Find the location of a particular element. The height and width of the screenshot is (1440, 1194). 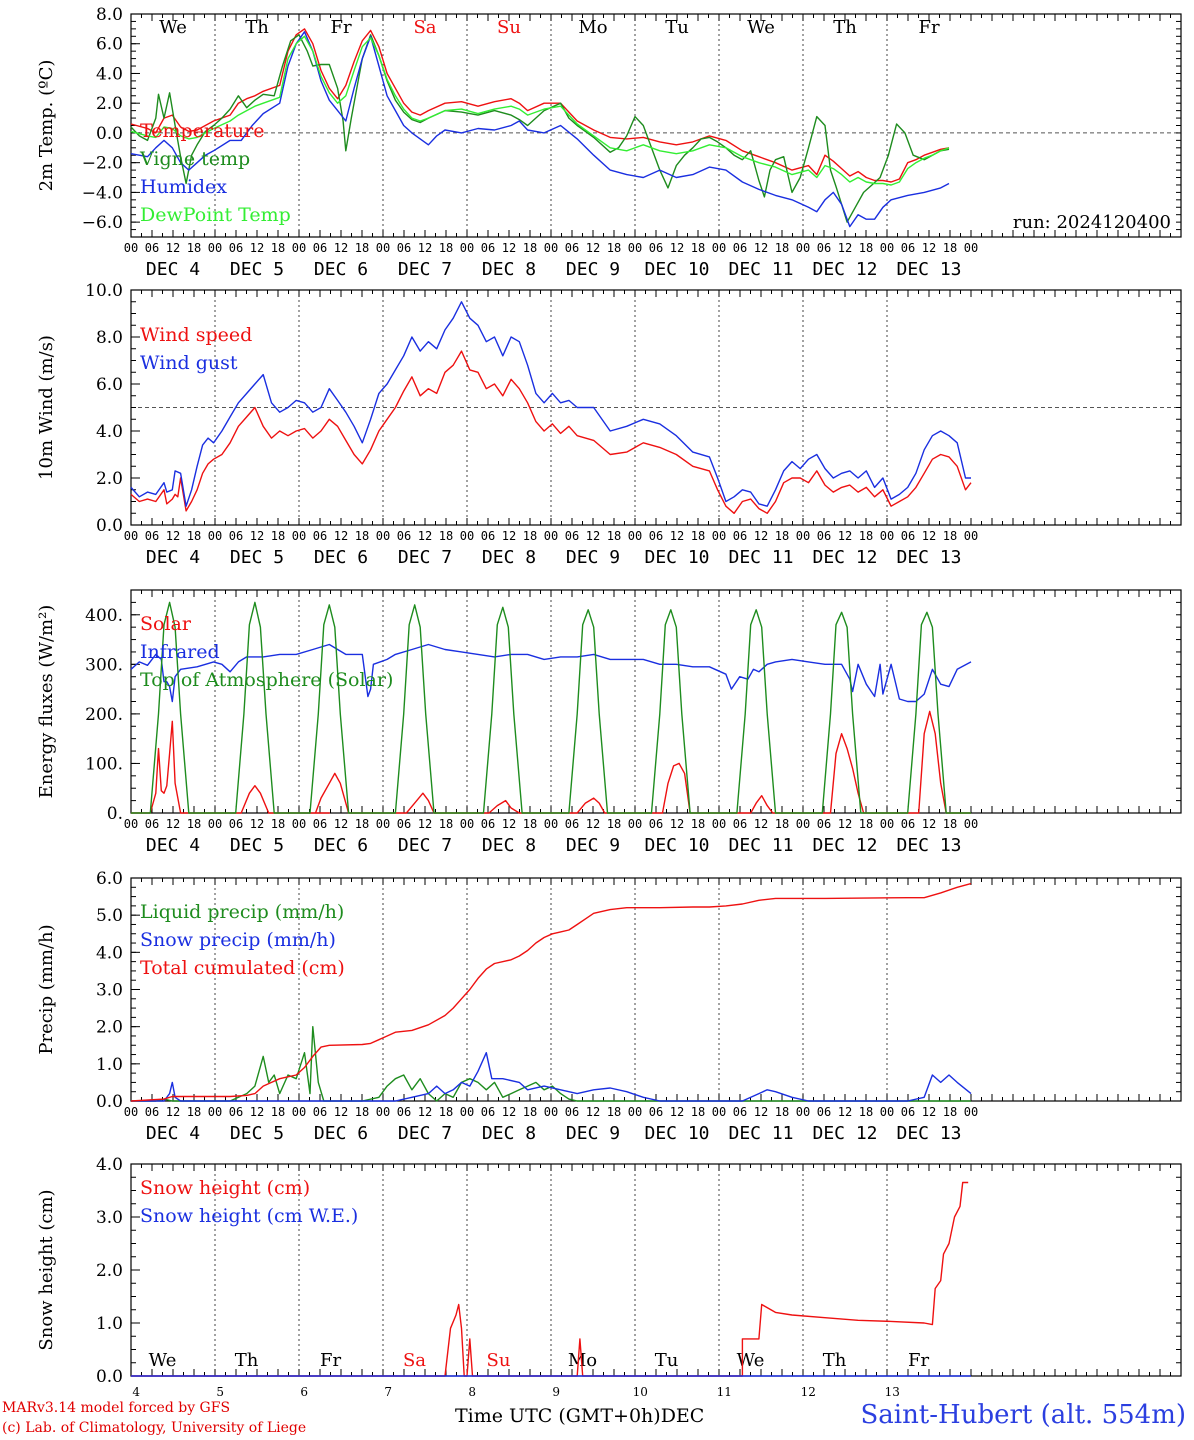

y-tick-label: 0.0 is located at coordinates (109, 526).